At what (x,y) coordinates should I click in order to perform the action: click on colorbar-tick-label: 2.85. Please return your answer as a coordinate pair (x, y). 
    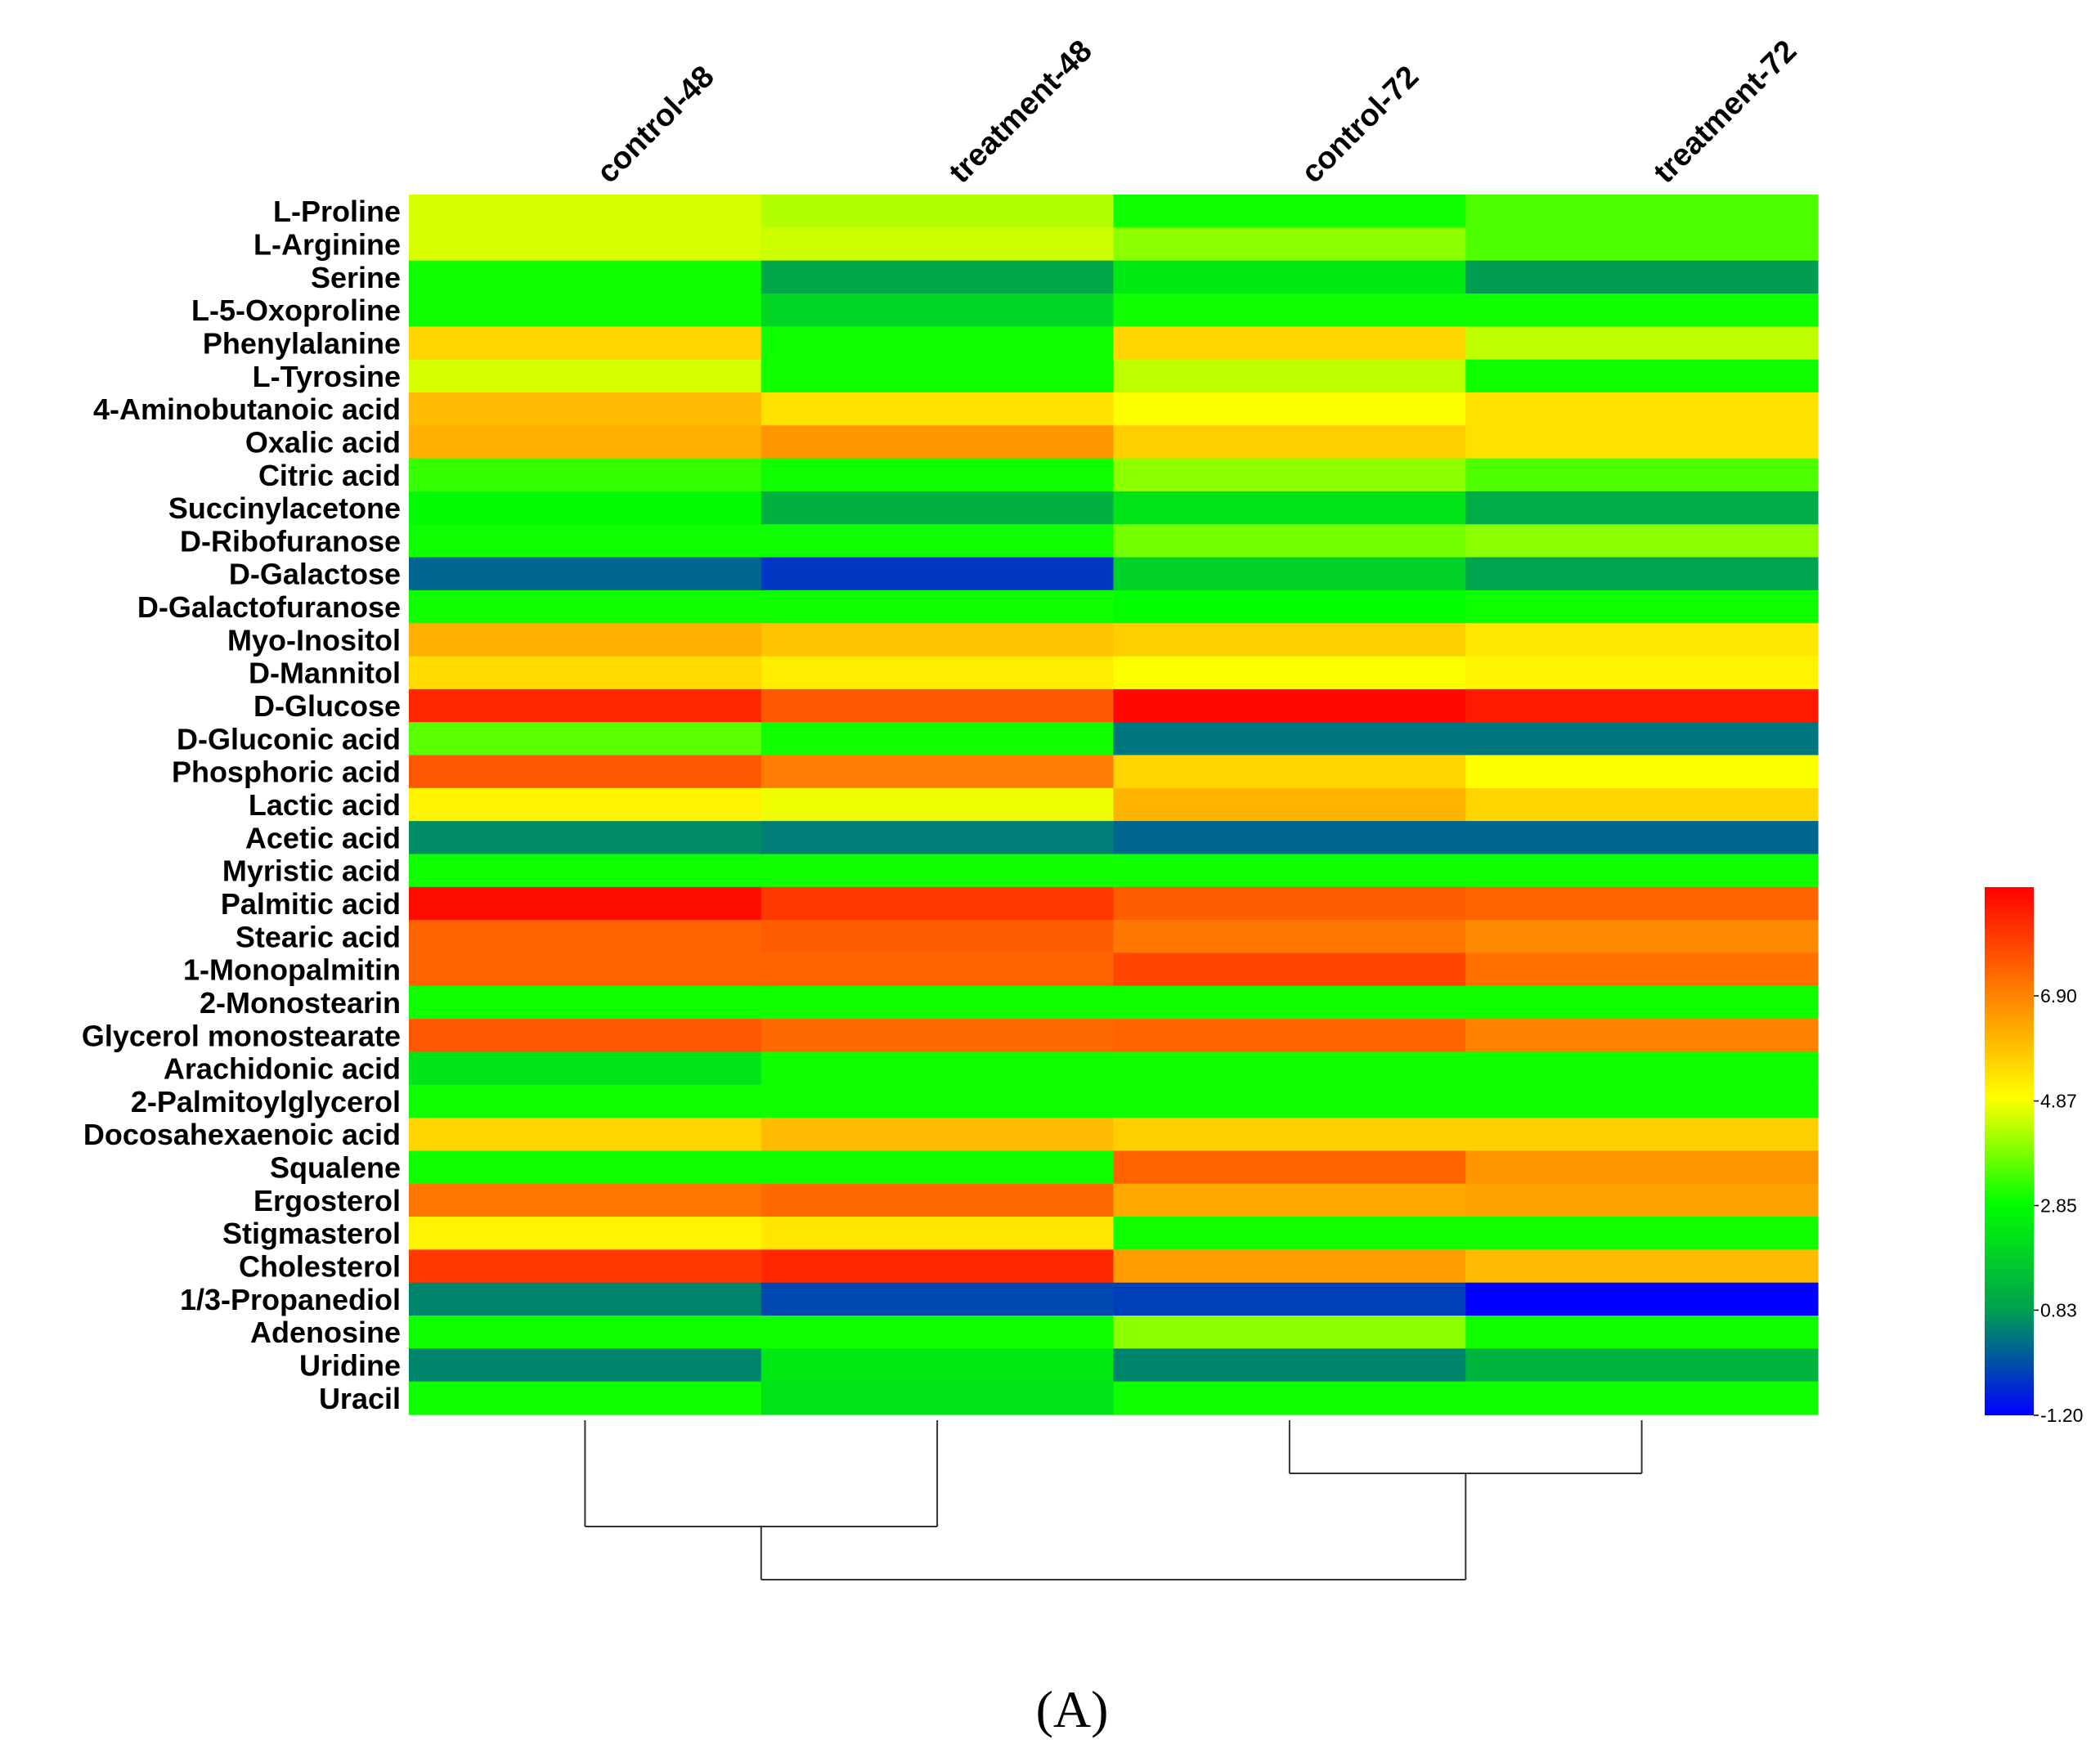
    Looking at the image, I should click on (2058, 1206).